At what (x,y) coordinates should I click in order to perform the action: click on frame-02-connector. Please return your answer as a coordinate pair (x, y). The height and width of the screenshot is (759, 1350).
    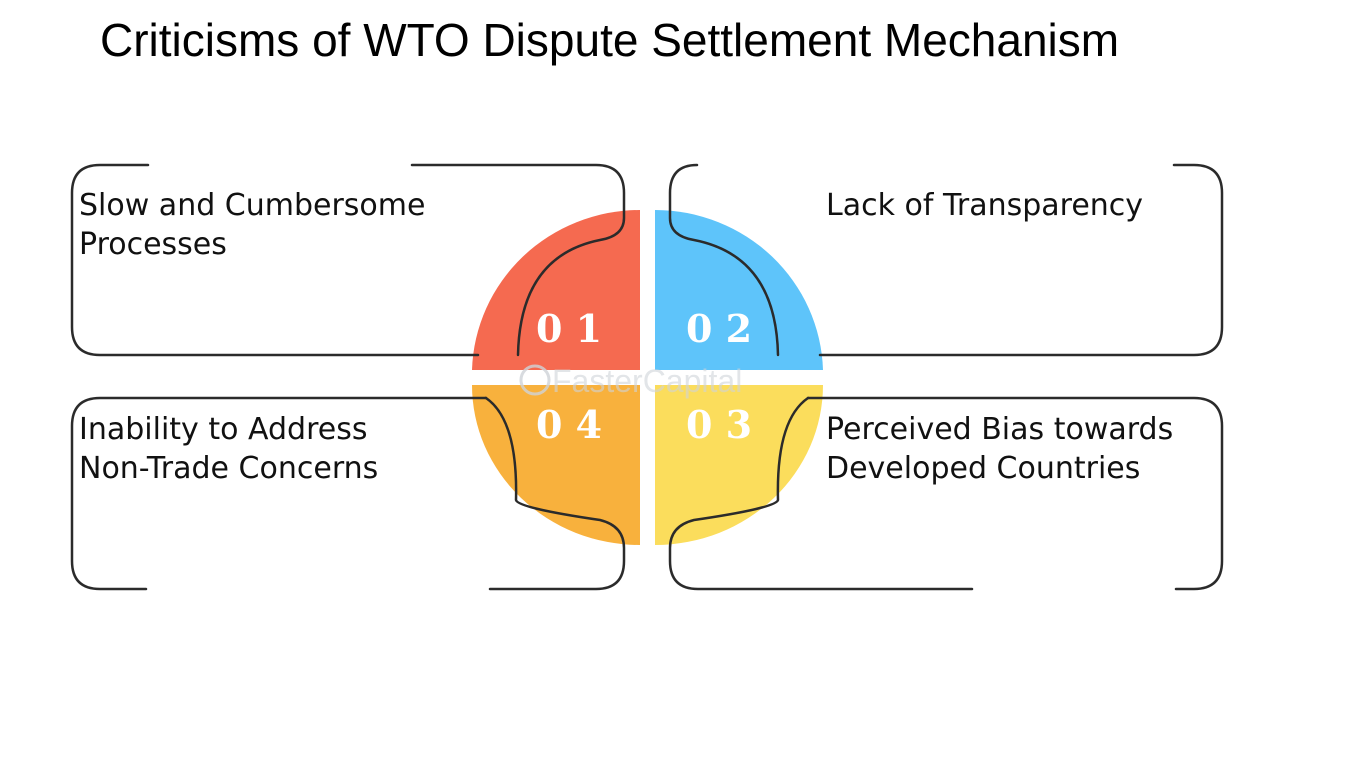
    Looking at the image, I should click on (724, 260).